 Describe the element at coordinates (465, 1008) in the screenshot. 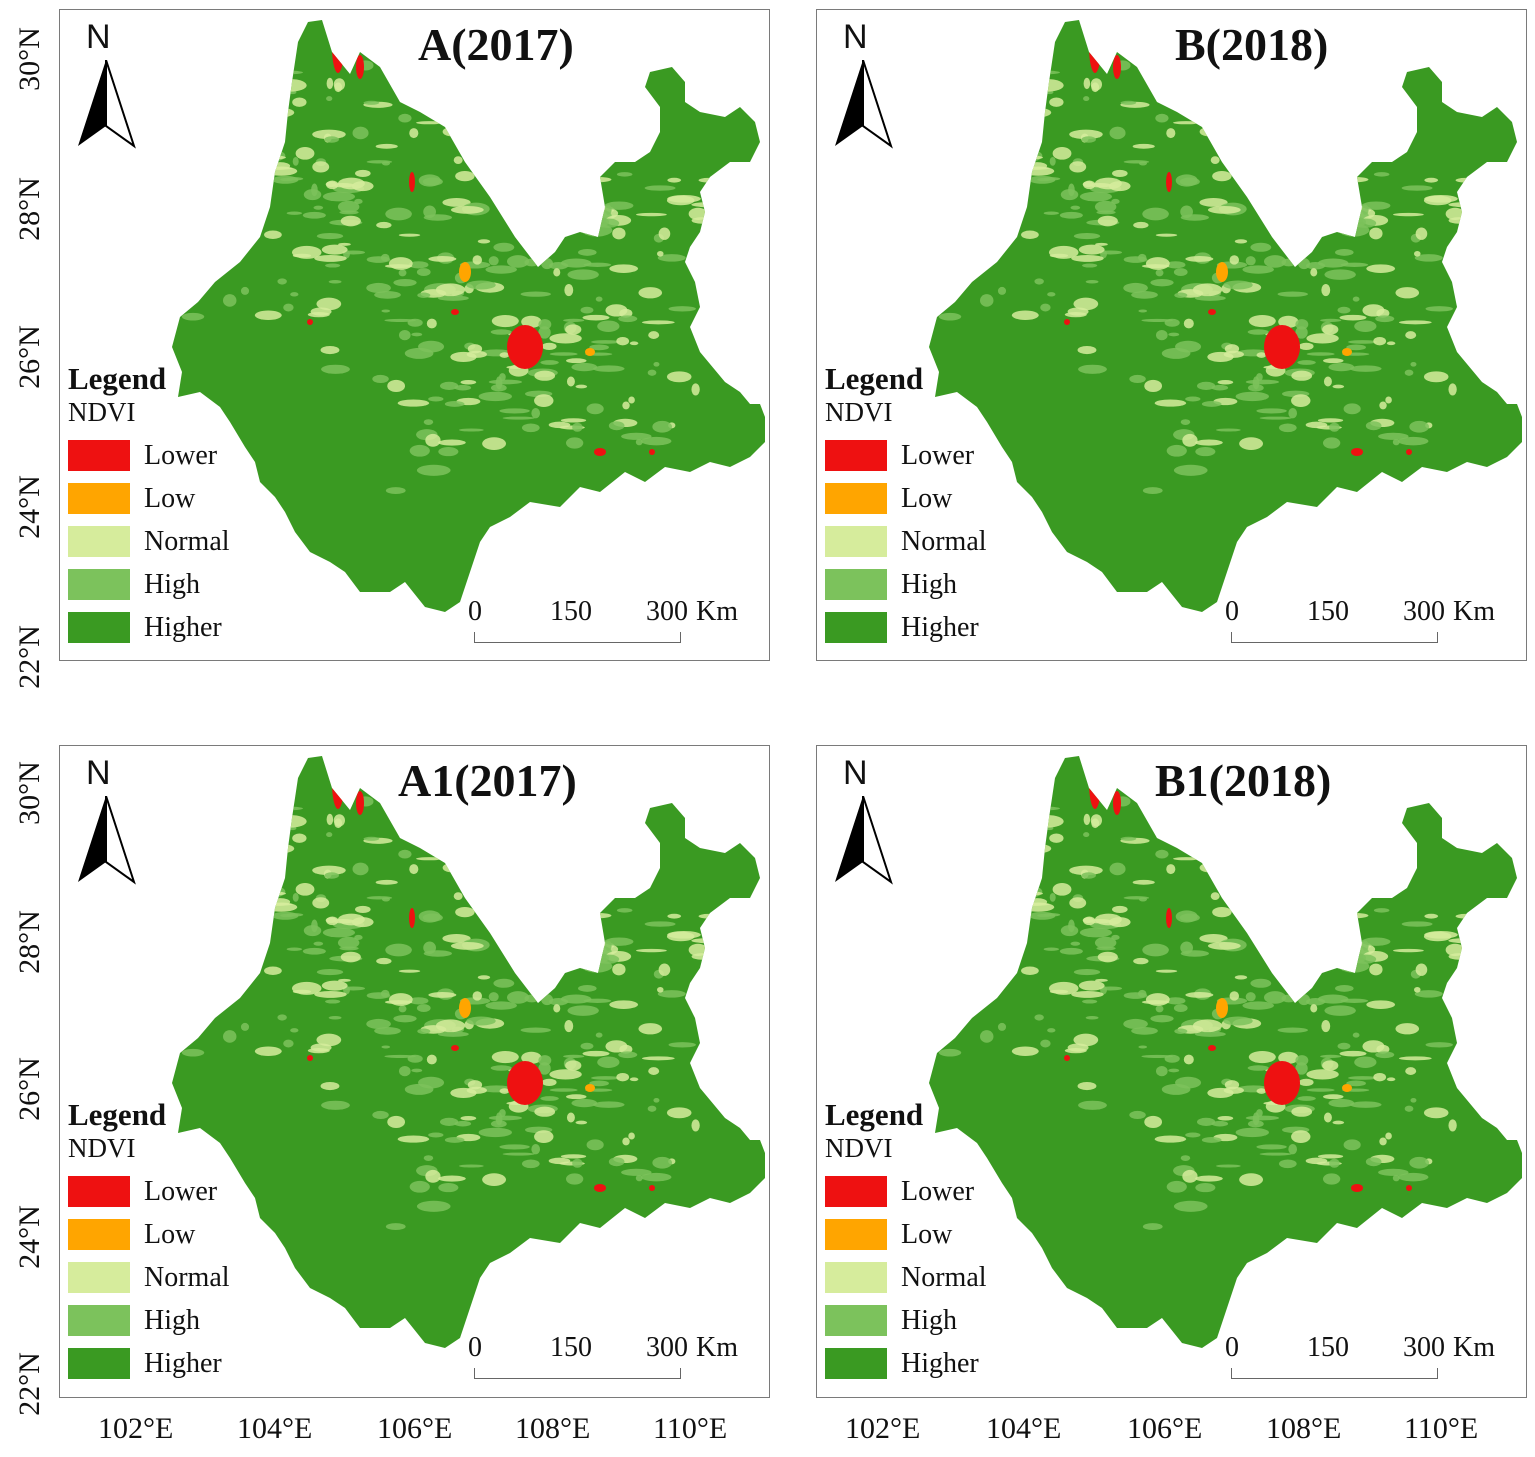

I see `ndvi-low-spot` at that location.